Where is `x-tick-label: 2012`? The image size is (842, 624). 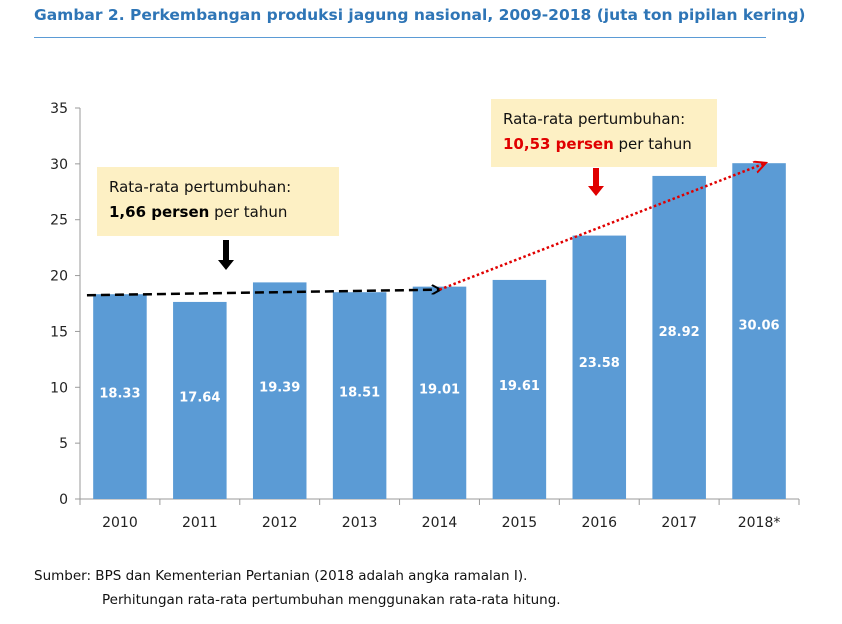
x-tick-label: 2012 is located at coordinates (280, 523).